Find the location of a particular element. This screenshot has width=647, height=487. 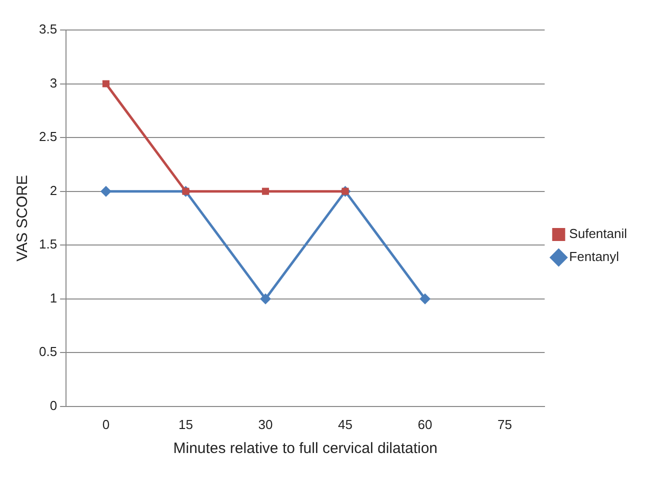

legend-label: Sufentanil is located at coordinates (598, 234).